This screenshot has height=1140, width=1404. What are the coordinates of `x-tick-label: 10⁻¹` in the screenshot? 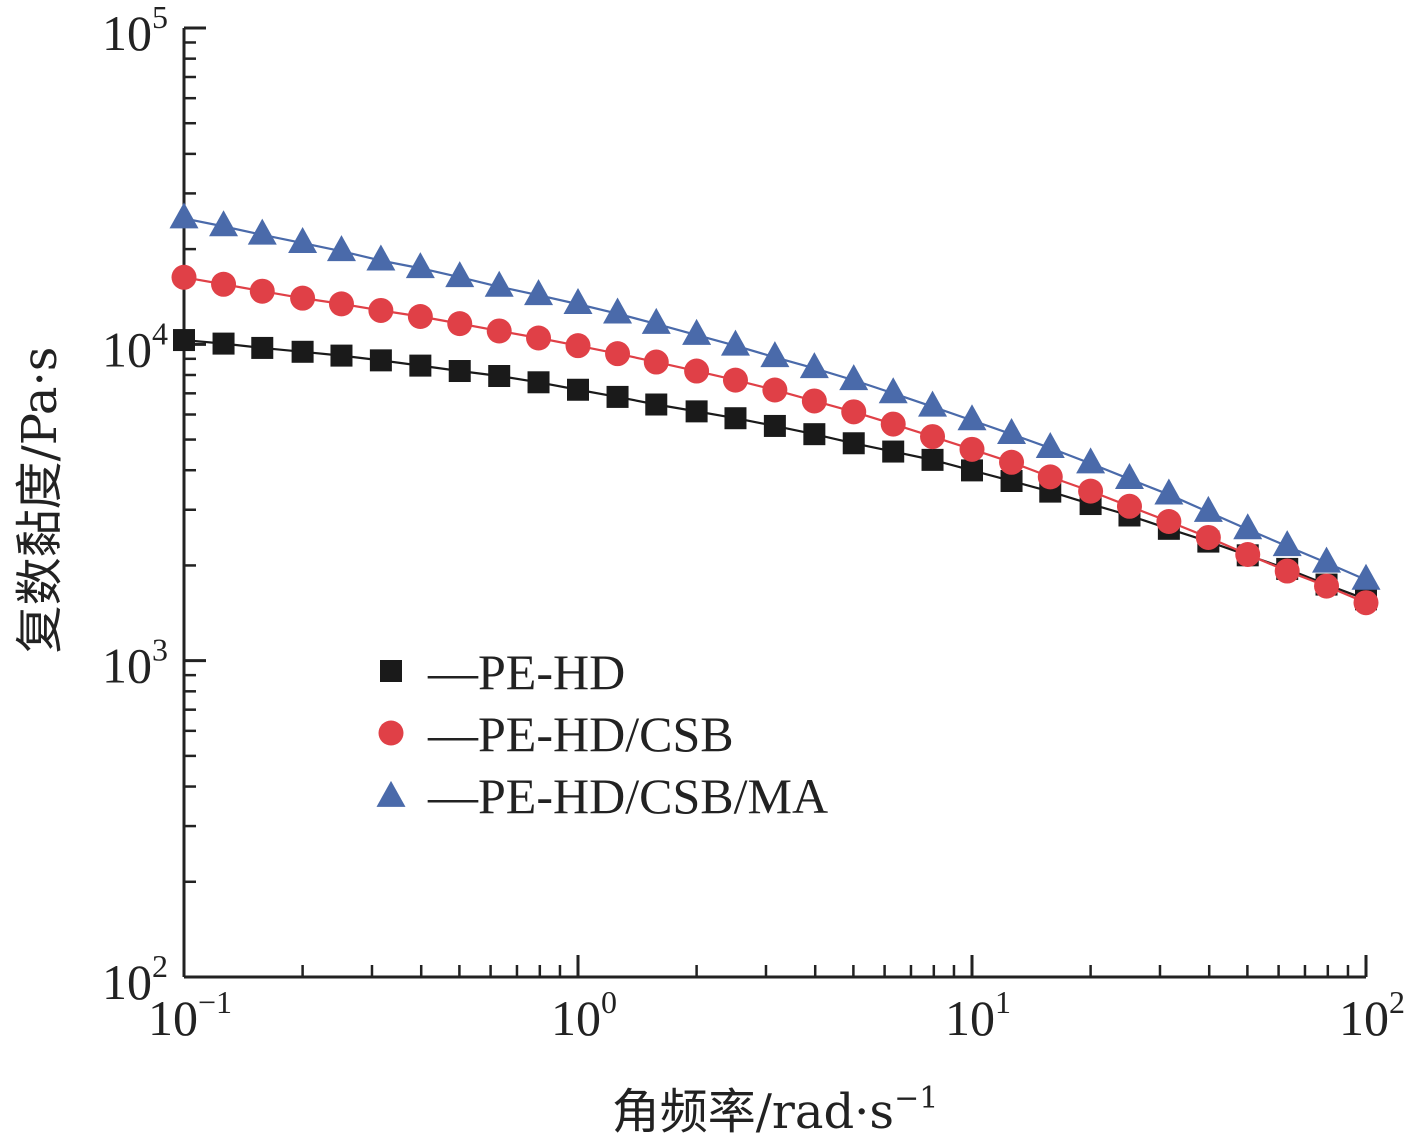 It's located at (190, 1015).